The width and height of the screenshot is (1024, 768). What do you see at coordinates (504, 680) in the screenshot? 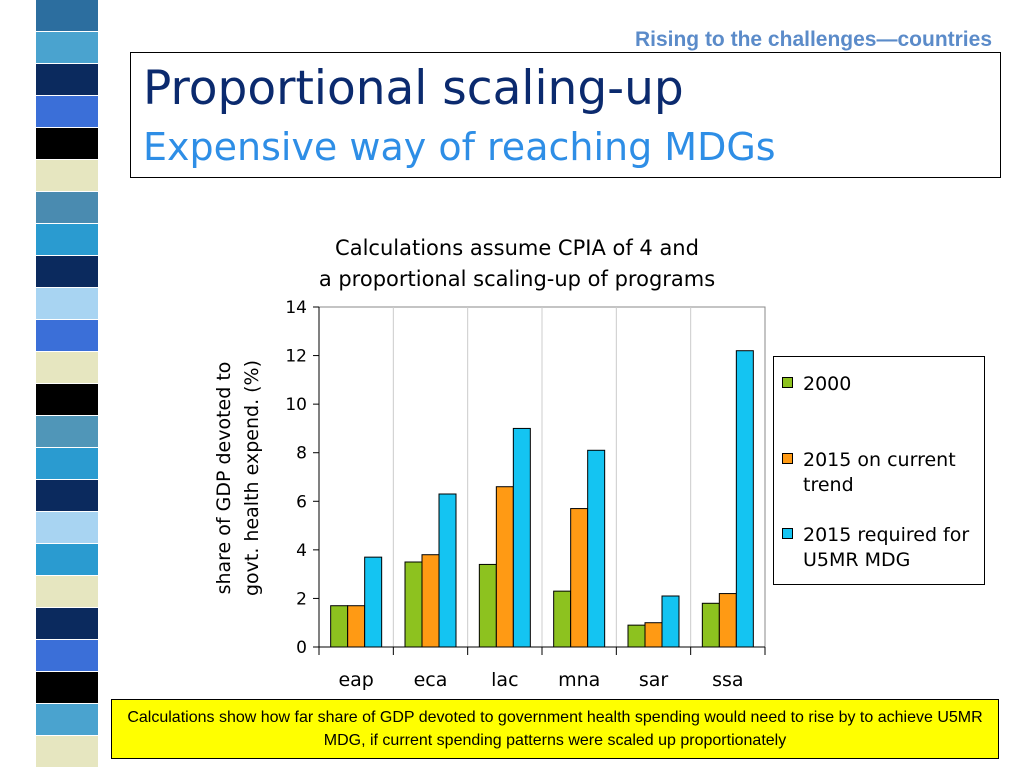
I see `x-tick-label: lac` at bounding box center [504, 680].